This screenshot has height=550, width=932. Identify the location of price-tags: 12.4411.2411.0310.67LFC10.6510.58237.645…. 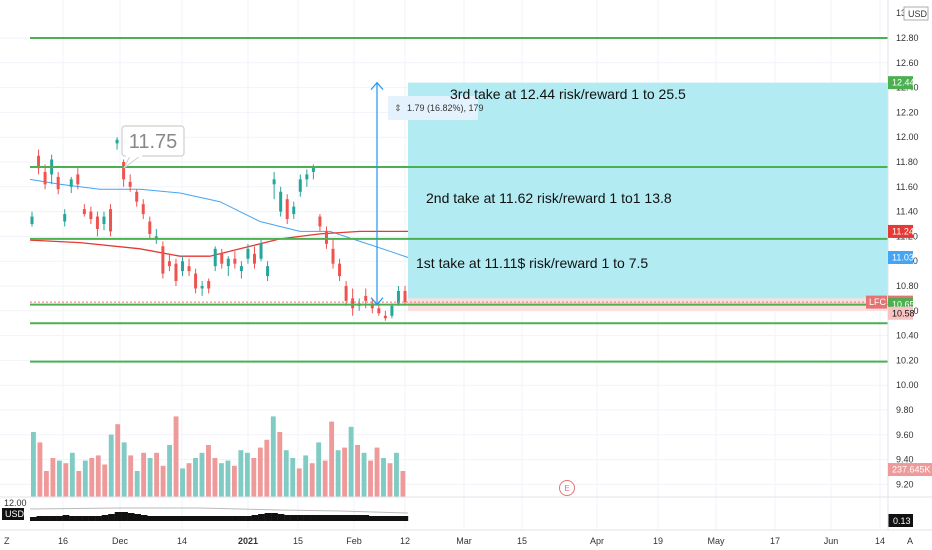
(899, 276).